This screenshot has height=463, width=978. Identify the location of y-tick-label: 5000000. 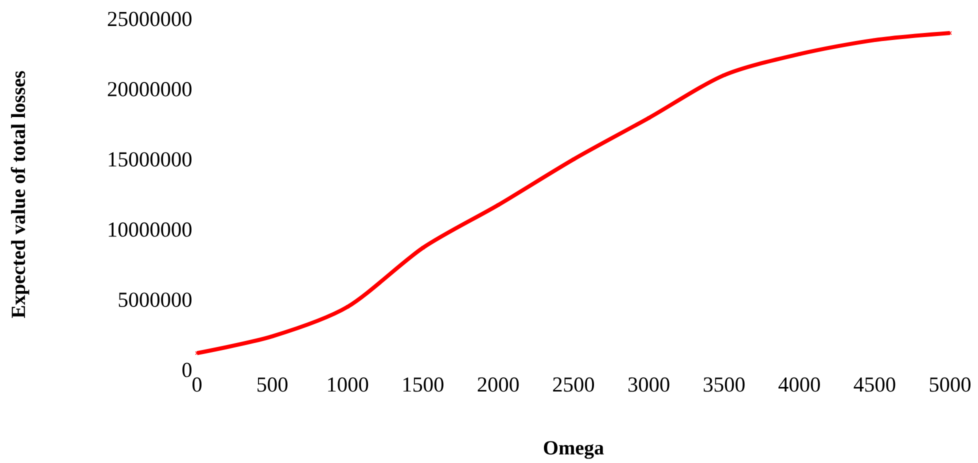
(155, 299).